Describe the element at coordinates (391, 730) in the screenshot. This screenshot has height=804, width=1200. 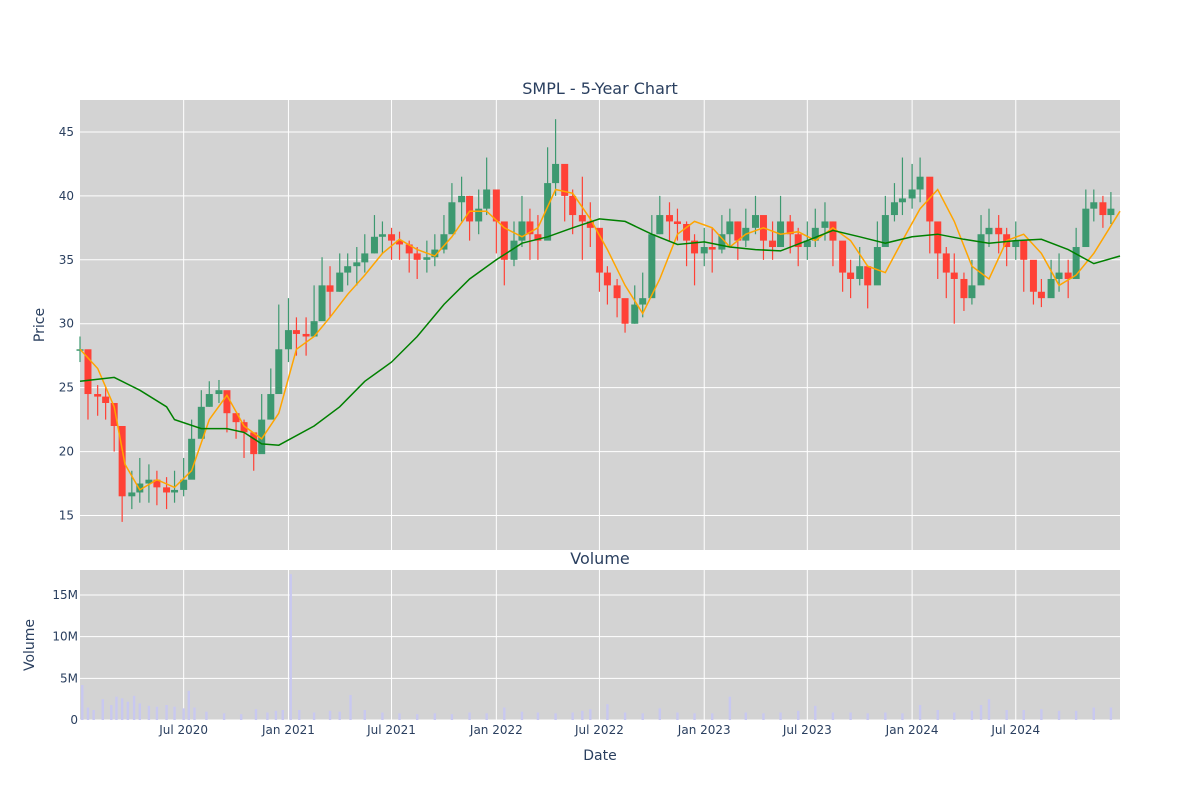
I see `x-tick-label: Jul 2021` at that location.